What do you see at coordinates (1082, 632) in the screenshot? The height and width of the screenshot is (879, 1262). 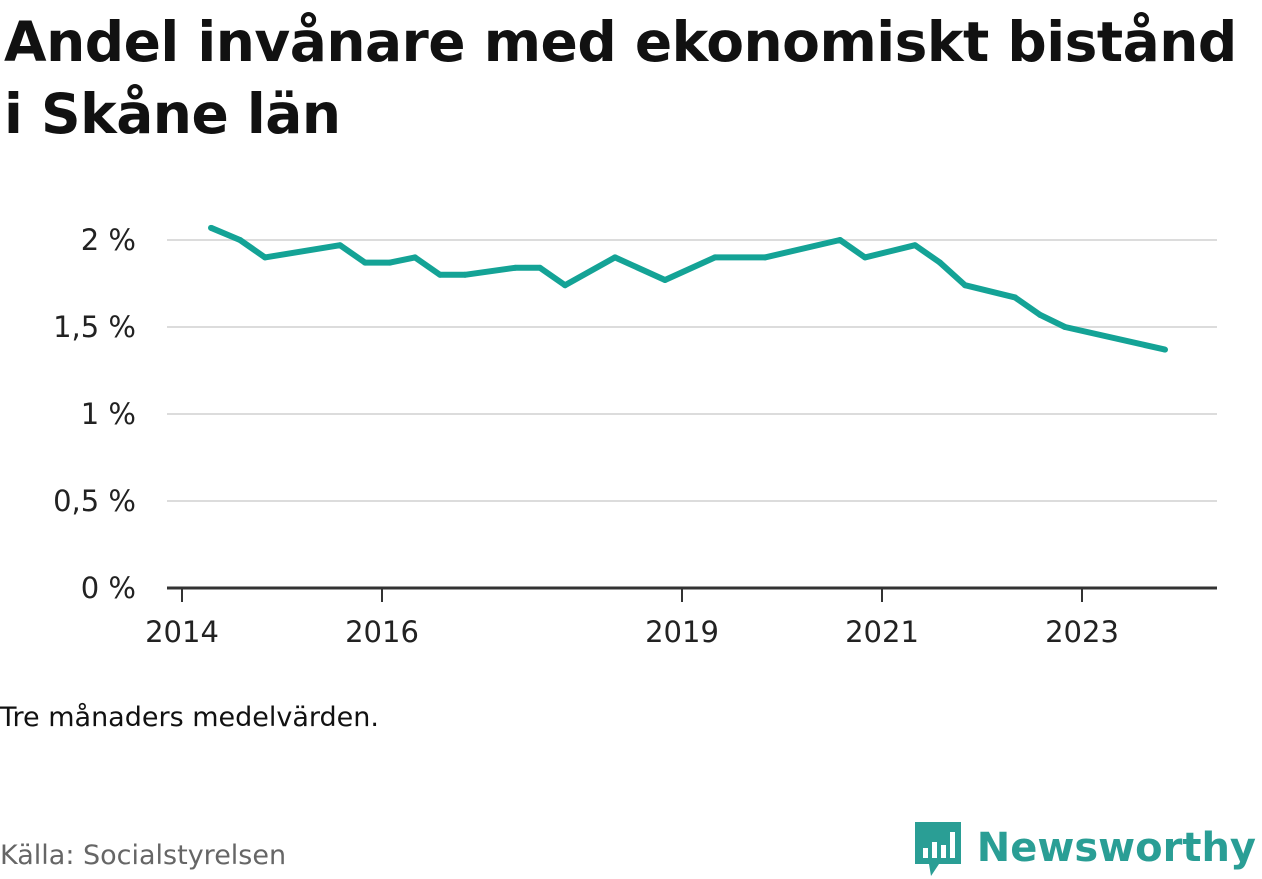 I see `x-tick-label: 2023` at bounding box center [1082, 632].